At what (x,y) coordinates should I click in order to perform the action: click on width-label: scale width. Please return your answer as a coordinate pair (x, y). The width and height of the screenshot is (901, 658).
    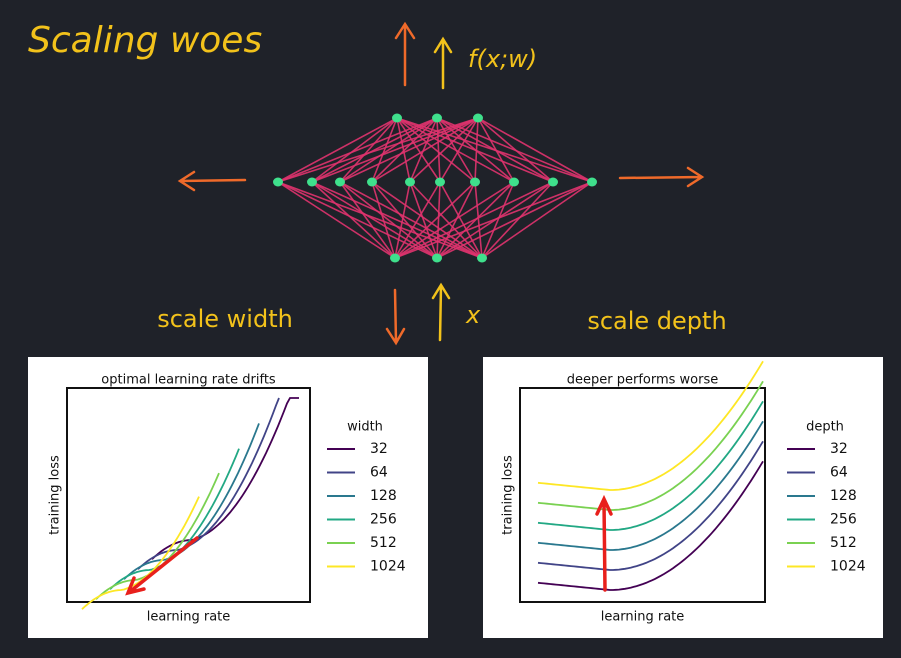
    Looking at the image, I should click on (225, 319).